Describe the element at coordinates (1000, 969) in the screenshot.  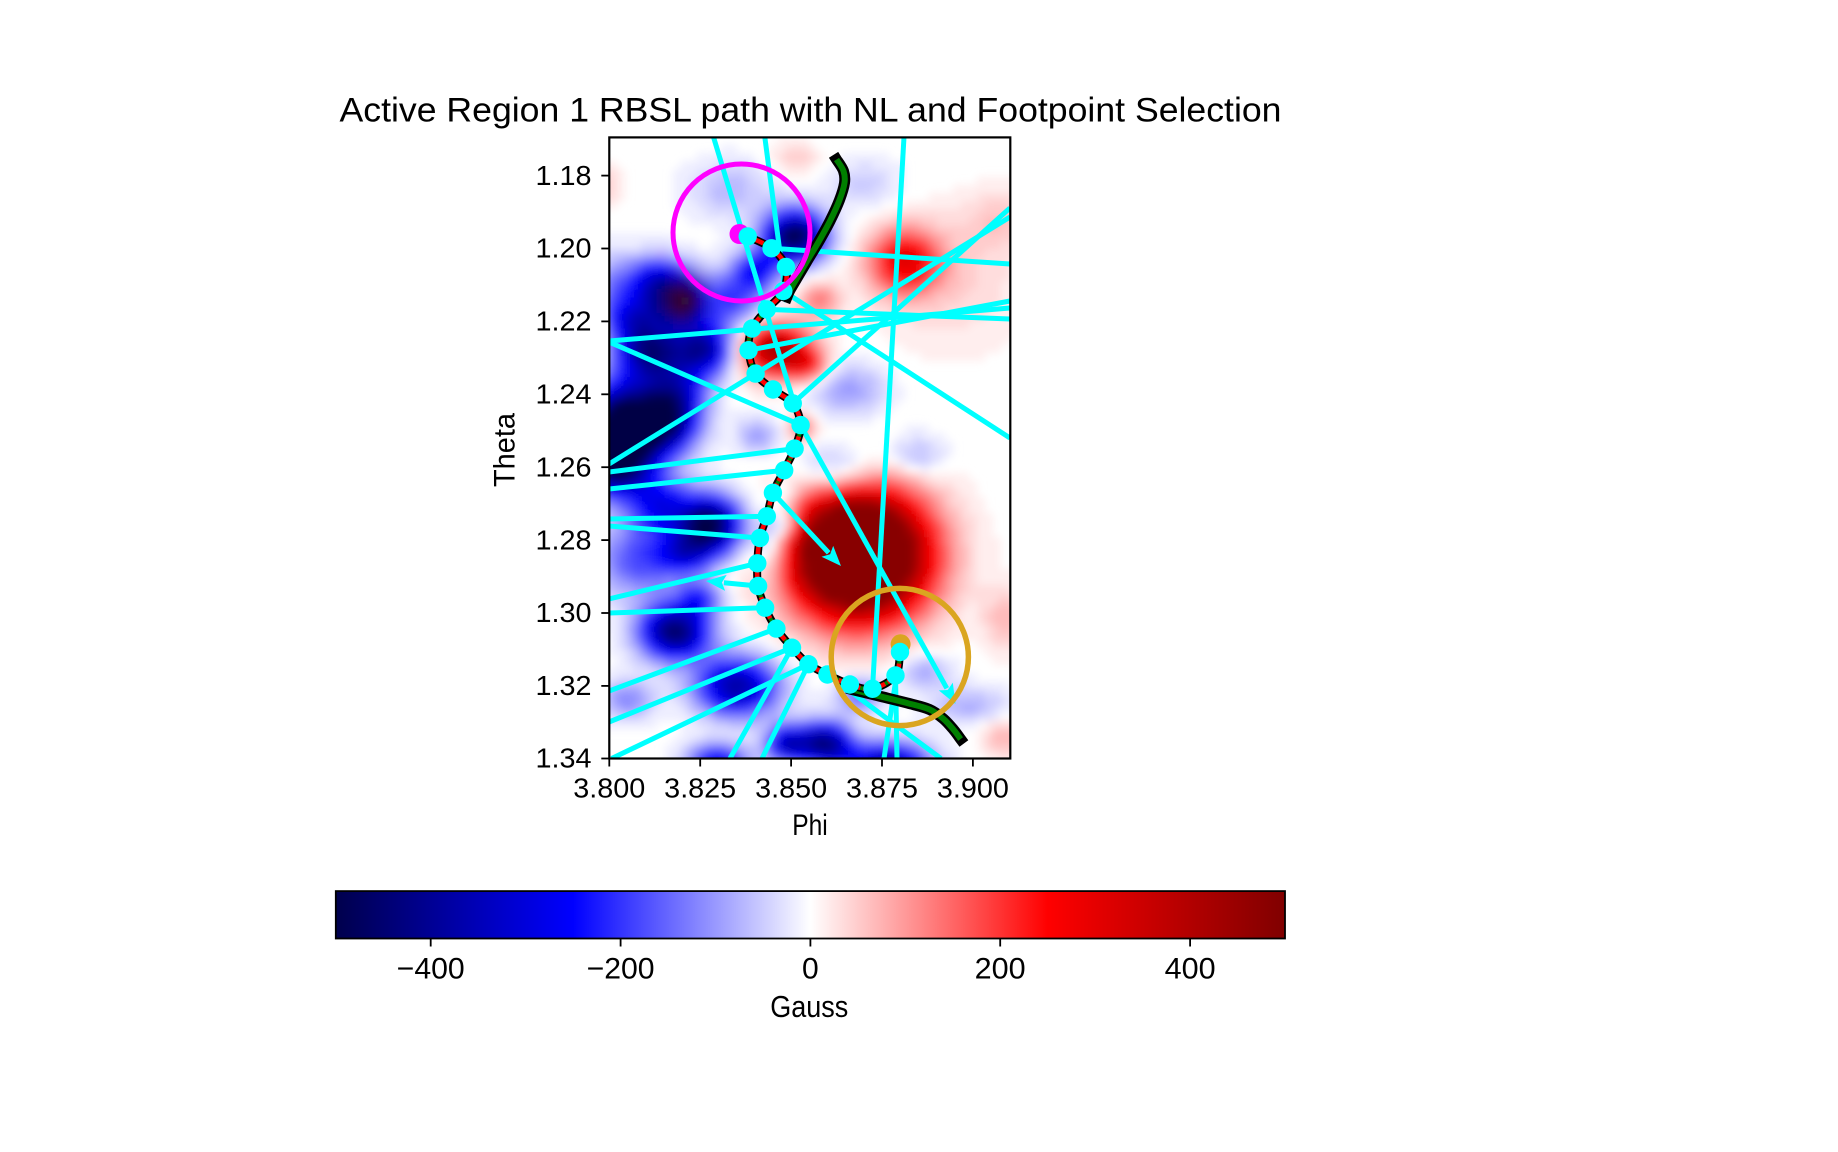
I see `svg-text: 200` at that location.